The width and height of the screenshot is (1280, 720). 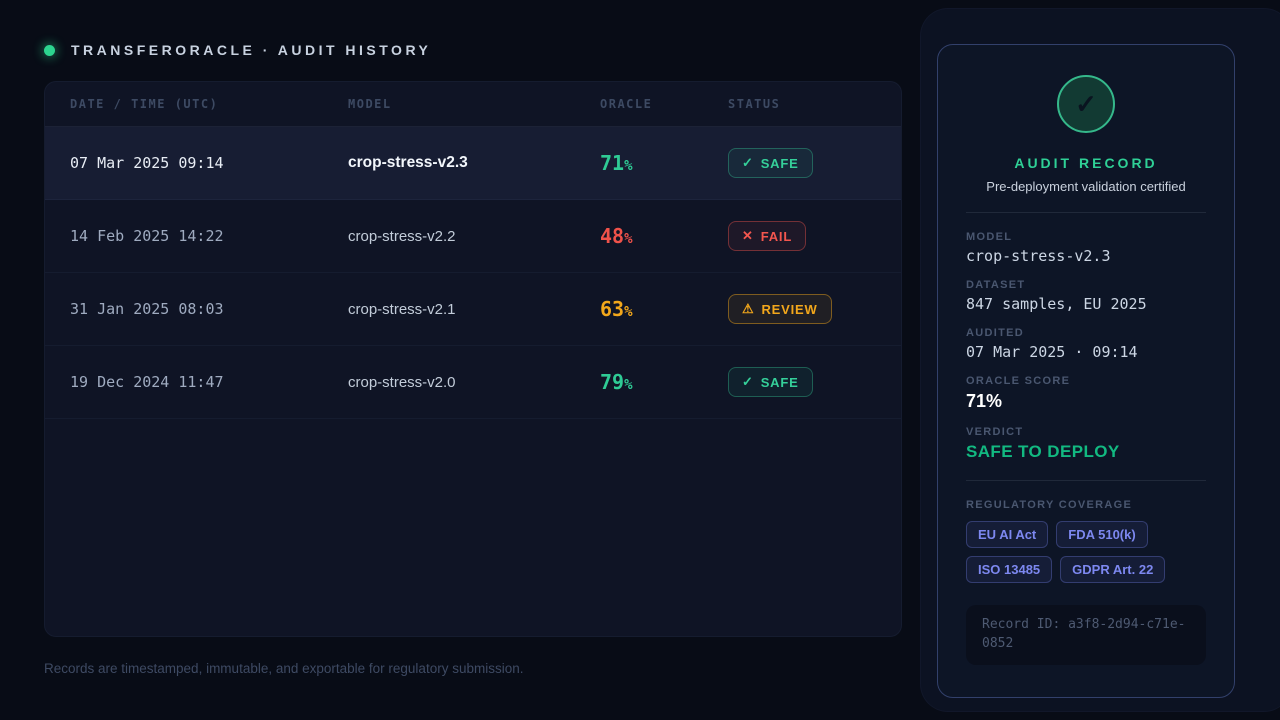 I want to click on column-header-oracle: ORACLE, so click(x=626, y=104).